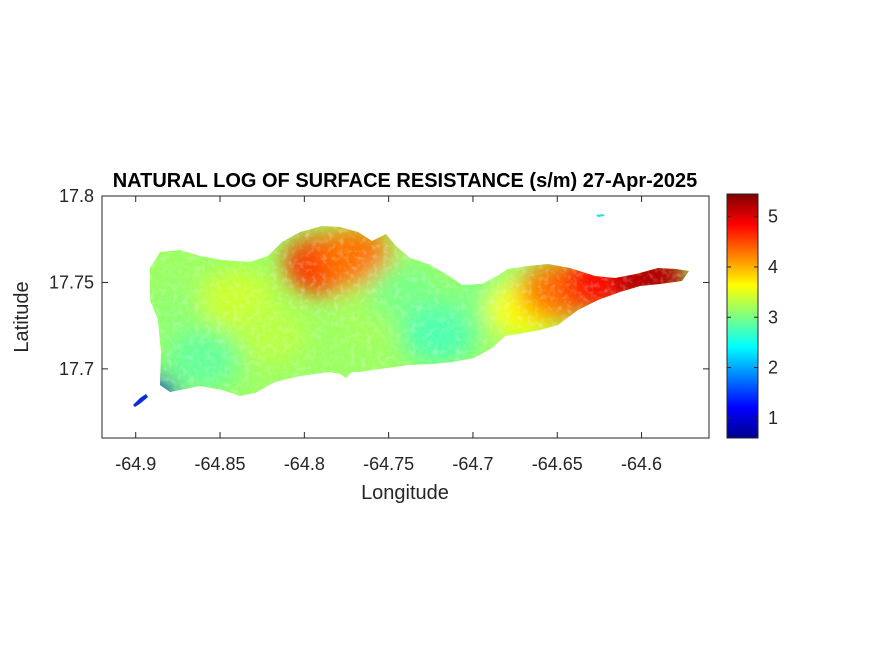 This screenshot has width=875, height=656. Describe the element at coordinates (304, 464) in the screenshot. I see `x-tick-label: -64.8` at that location.